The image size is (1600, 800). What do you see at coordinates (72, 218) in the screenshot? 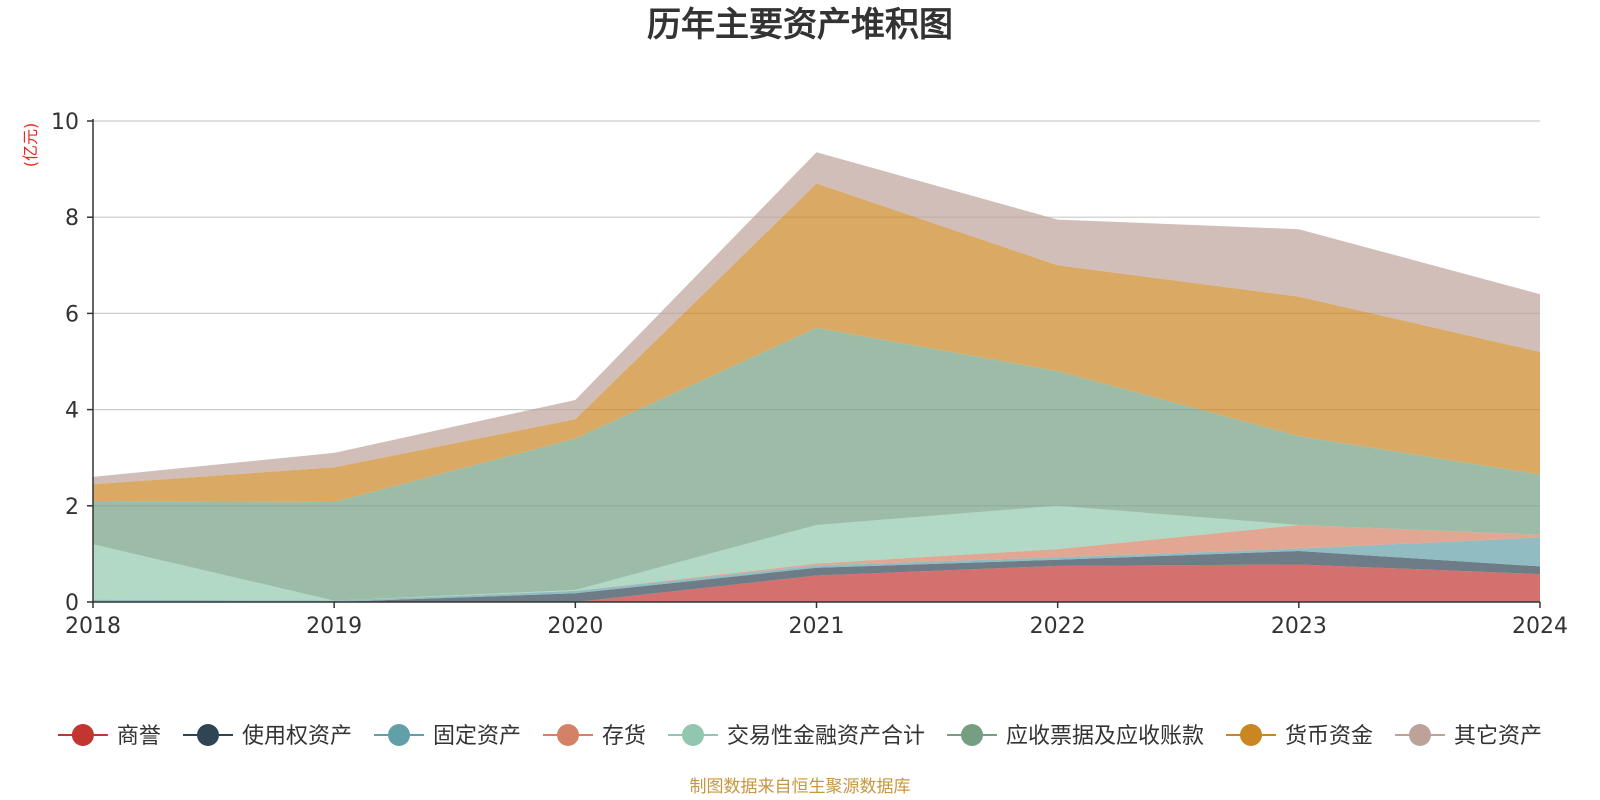
I see `y-tick-label: 8` at bounding box center [72, 218].